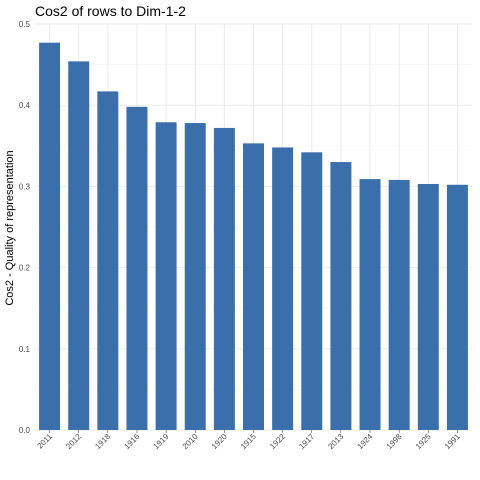 This screenshot has width=480, height=480. I want to click on y-tick-label: 0.2, so click(25, 268).